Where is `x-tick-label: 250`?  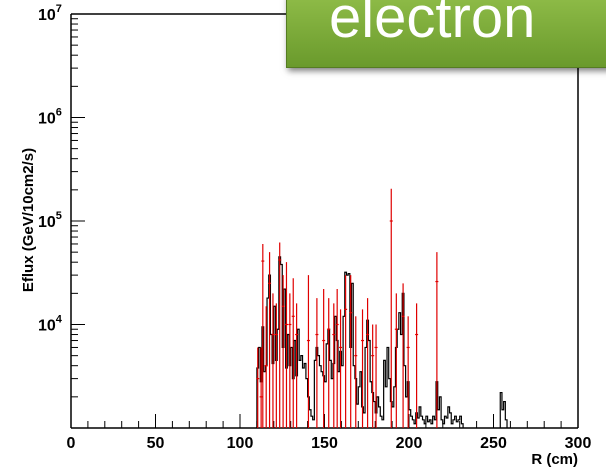 x-tick-label: 250 is located at coordinates (493, 443).